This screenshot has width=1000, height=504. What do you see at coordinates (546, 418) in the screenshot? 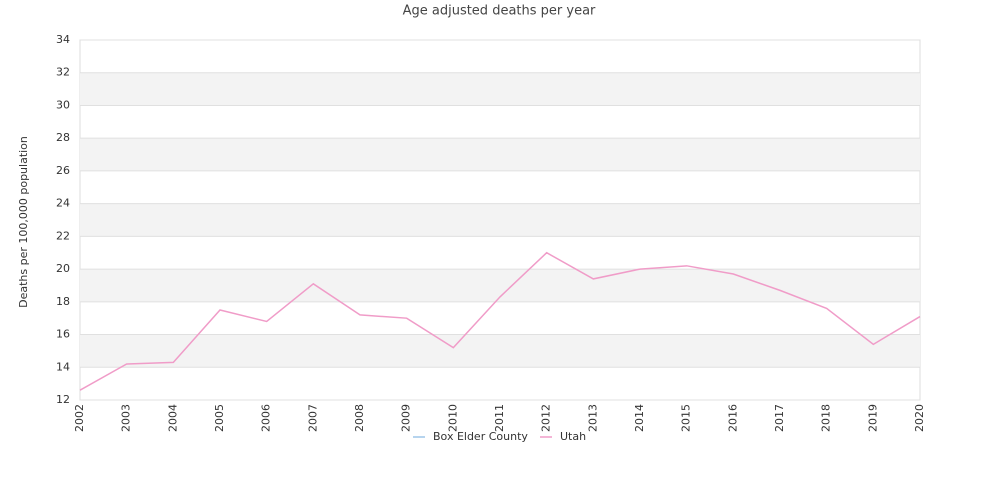
I see `x-tick-label: 2012` at bounding box center [546, 418].